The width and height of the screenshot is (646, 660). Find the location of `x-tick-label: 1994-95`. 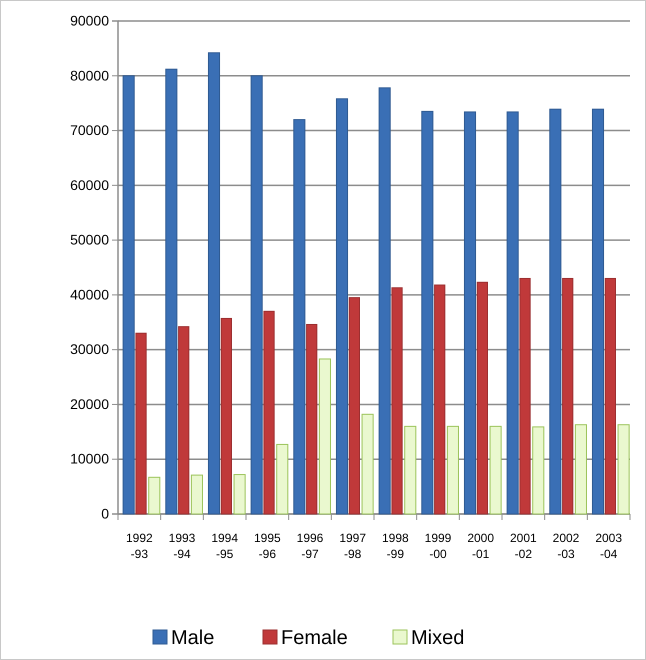

x-tick-label: 1994-95 is located at coordinates (224, 546).